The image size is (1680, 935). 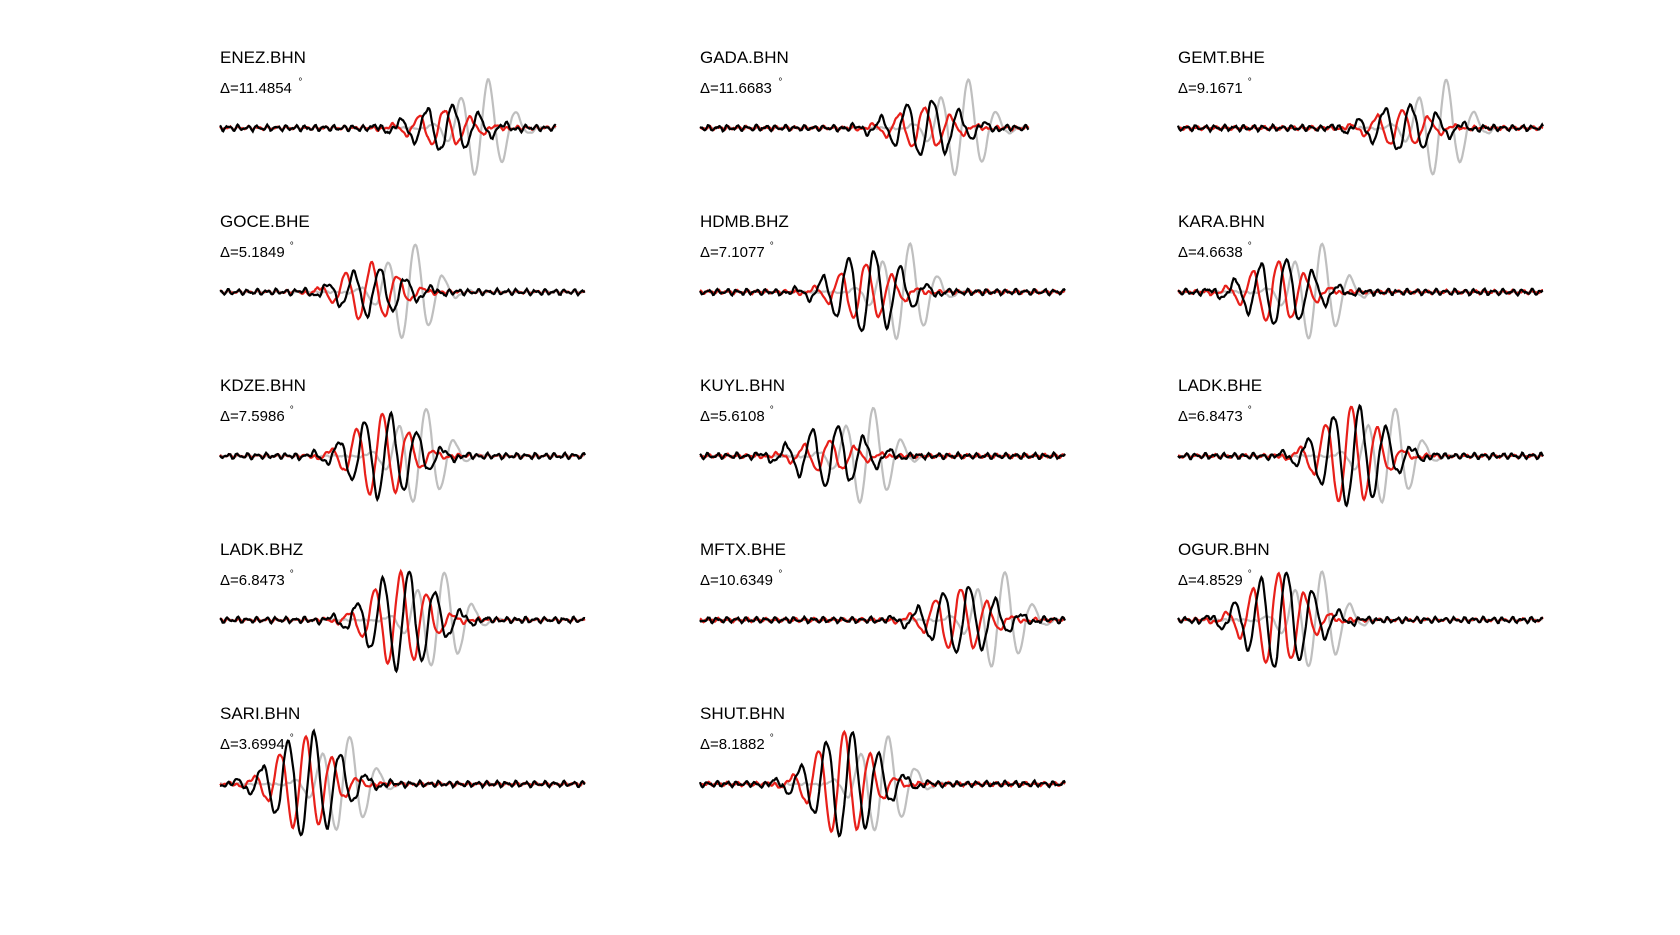 What do you see at coordinates (742, 385) in the screenshot?
I see `station-label: KUYL.BHN` at bounding box center [742, 385].